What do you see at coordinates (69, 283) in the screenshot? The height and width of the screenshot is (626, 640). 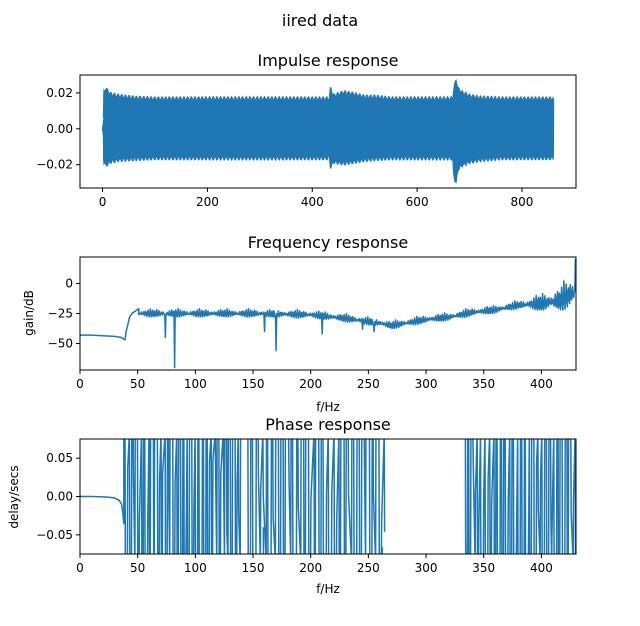 I see `ytick-label: 0` at bounding box center [69, 283].